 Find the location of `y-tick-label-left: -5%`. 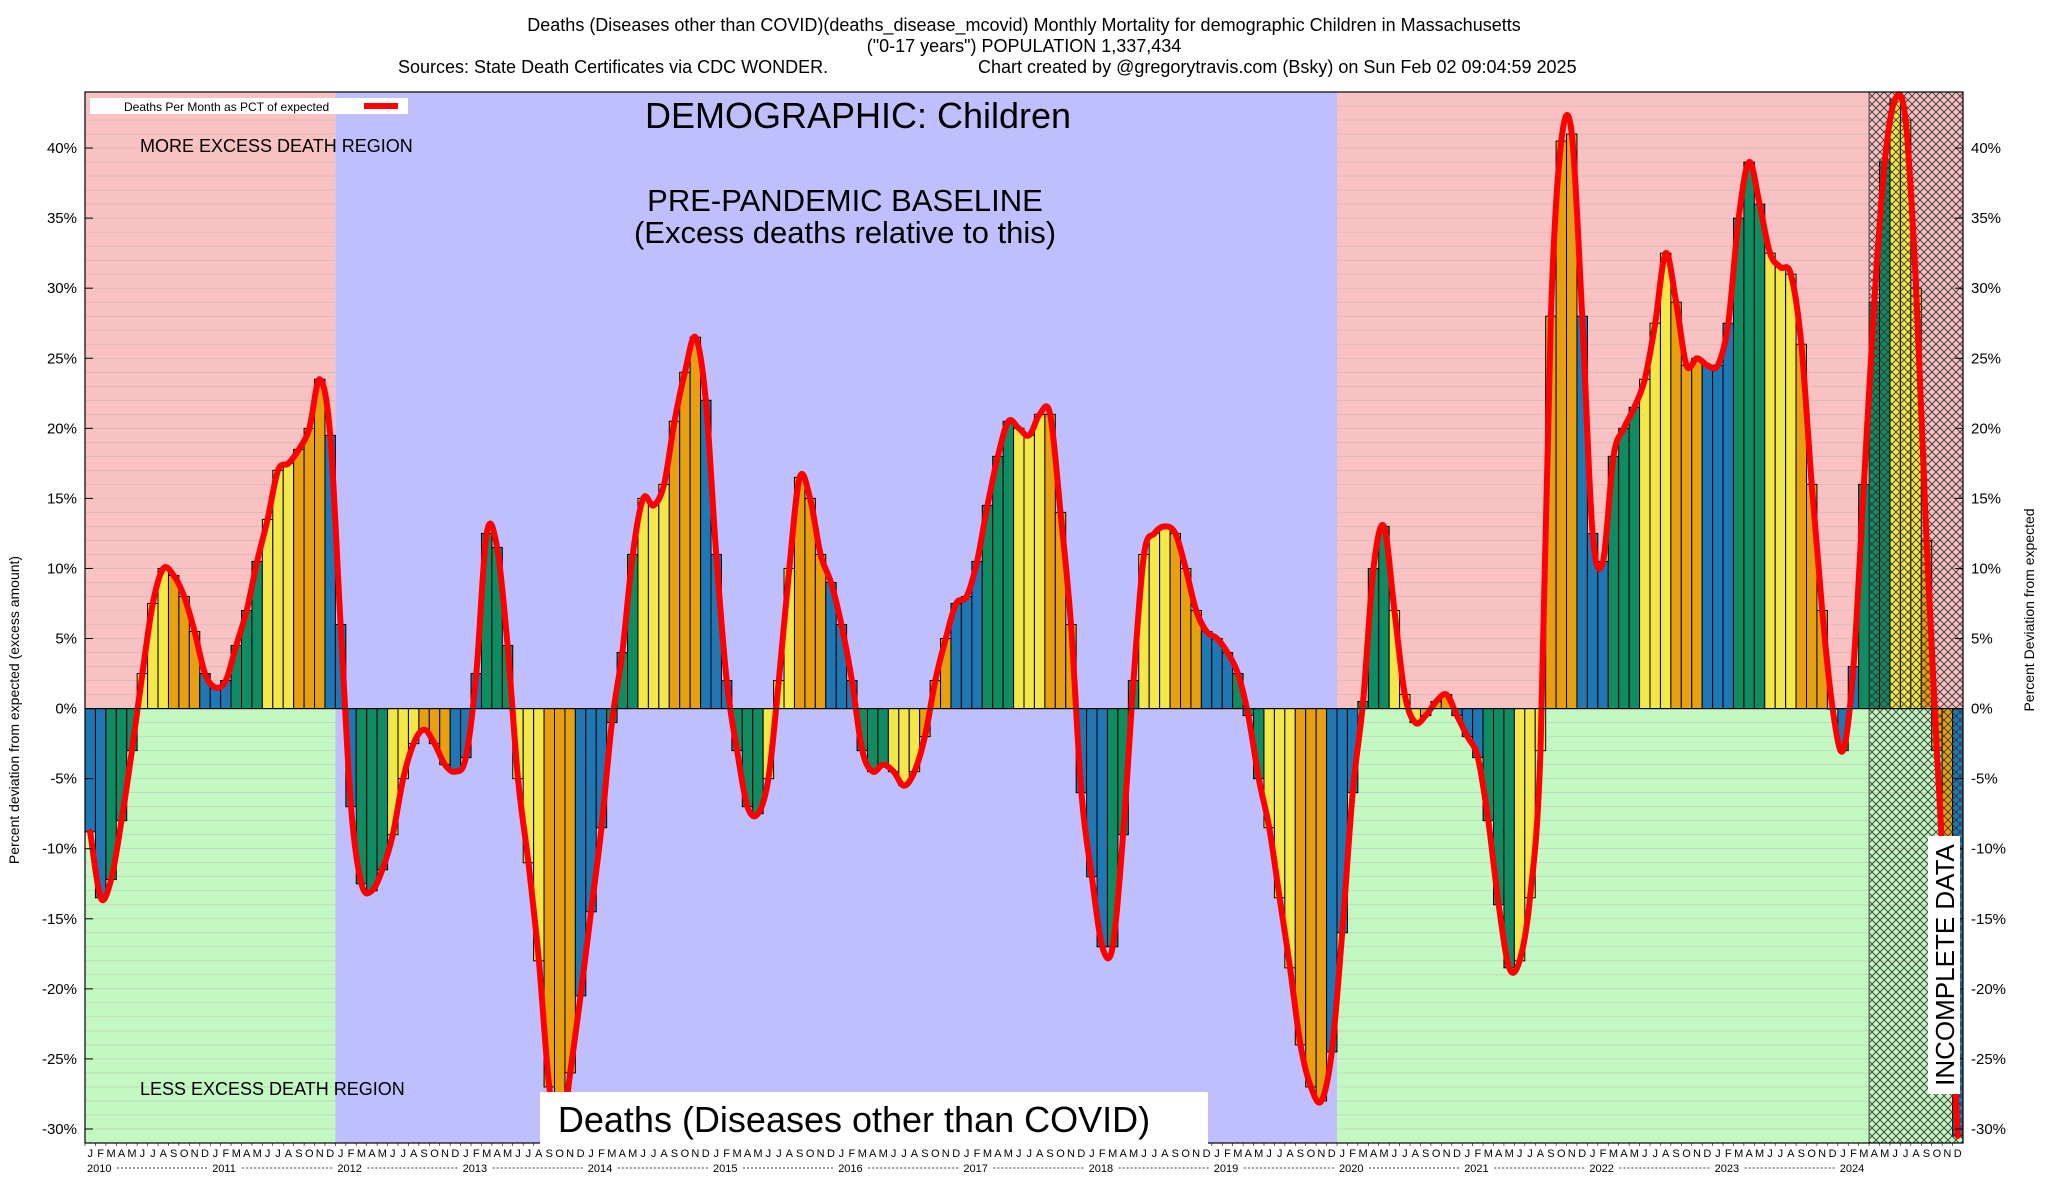

y-tick-label-left: -5% is located at coordinates (63, 779).